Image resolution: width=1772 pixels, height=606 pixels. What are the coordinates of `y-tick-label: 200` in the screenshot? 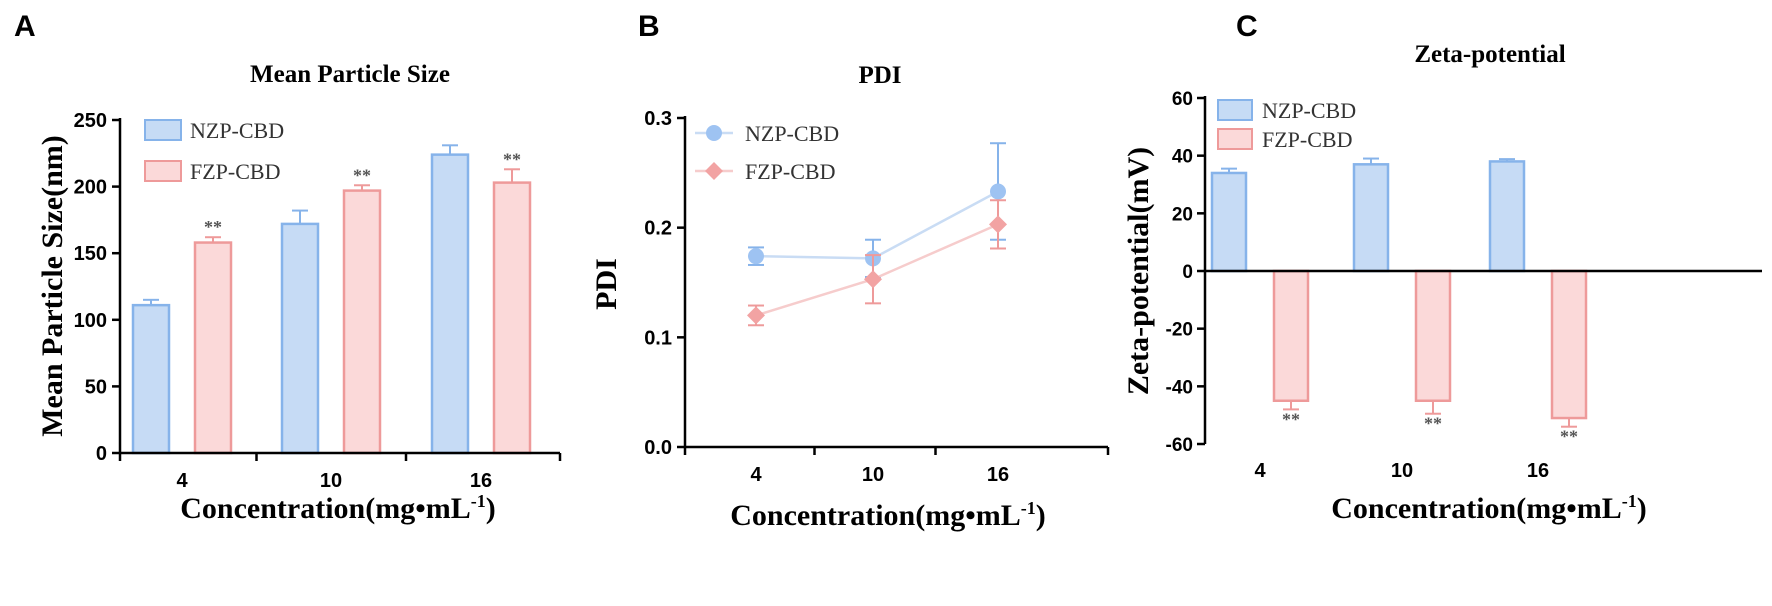 It's located at (90, 188).